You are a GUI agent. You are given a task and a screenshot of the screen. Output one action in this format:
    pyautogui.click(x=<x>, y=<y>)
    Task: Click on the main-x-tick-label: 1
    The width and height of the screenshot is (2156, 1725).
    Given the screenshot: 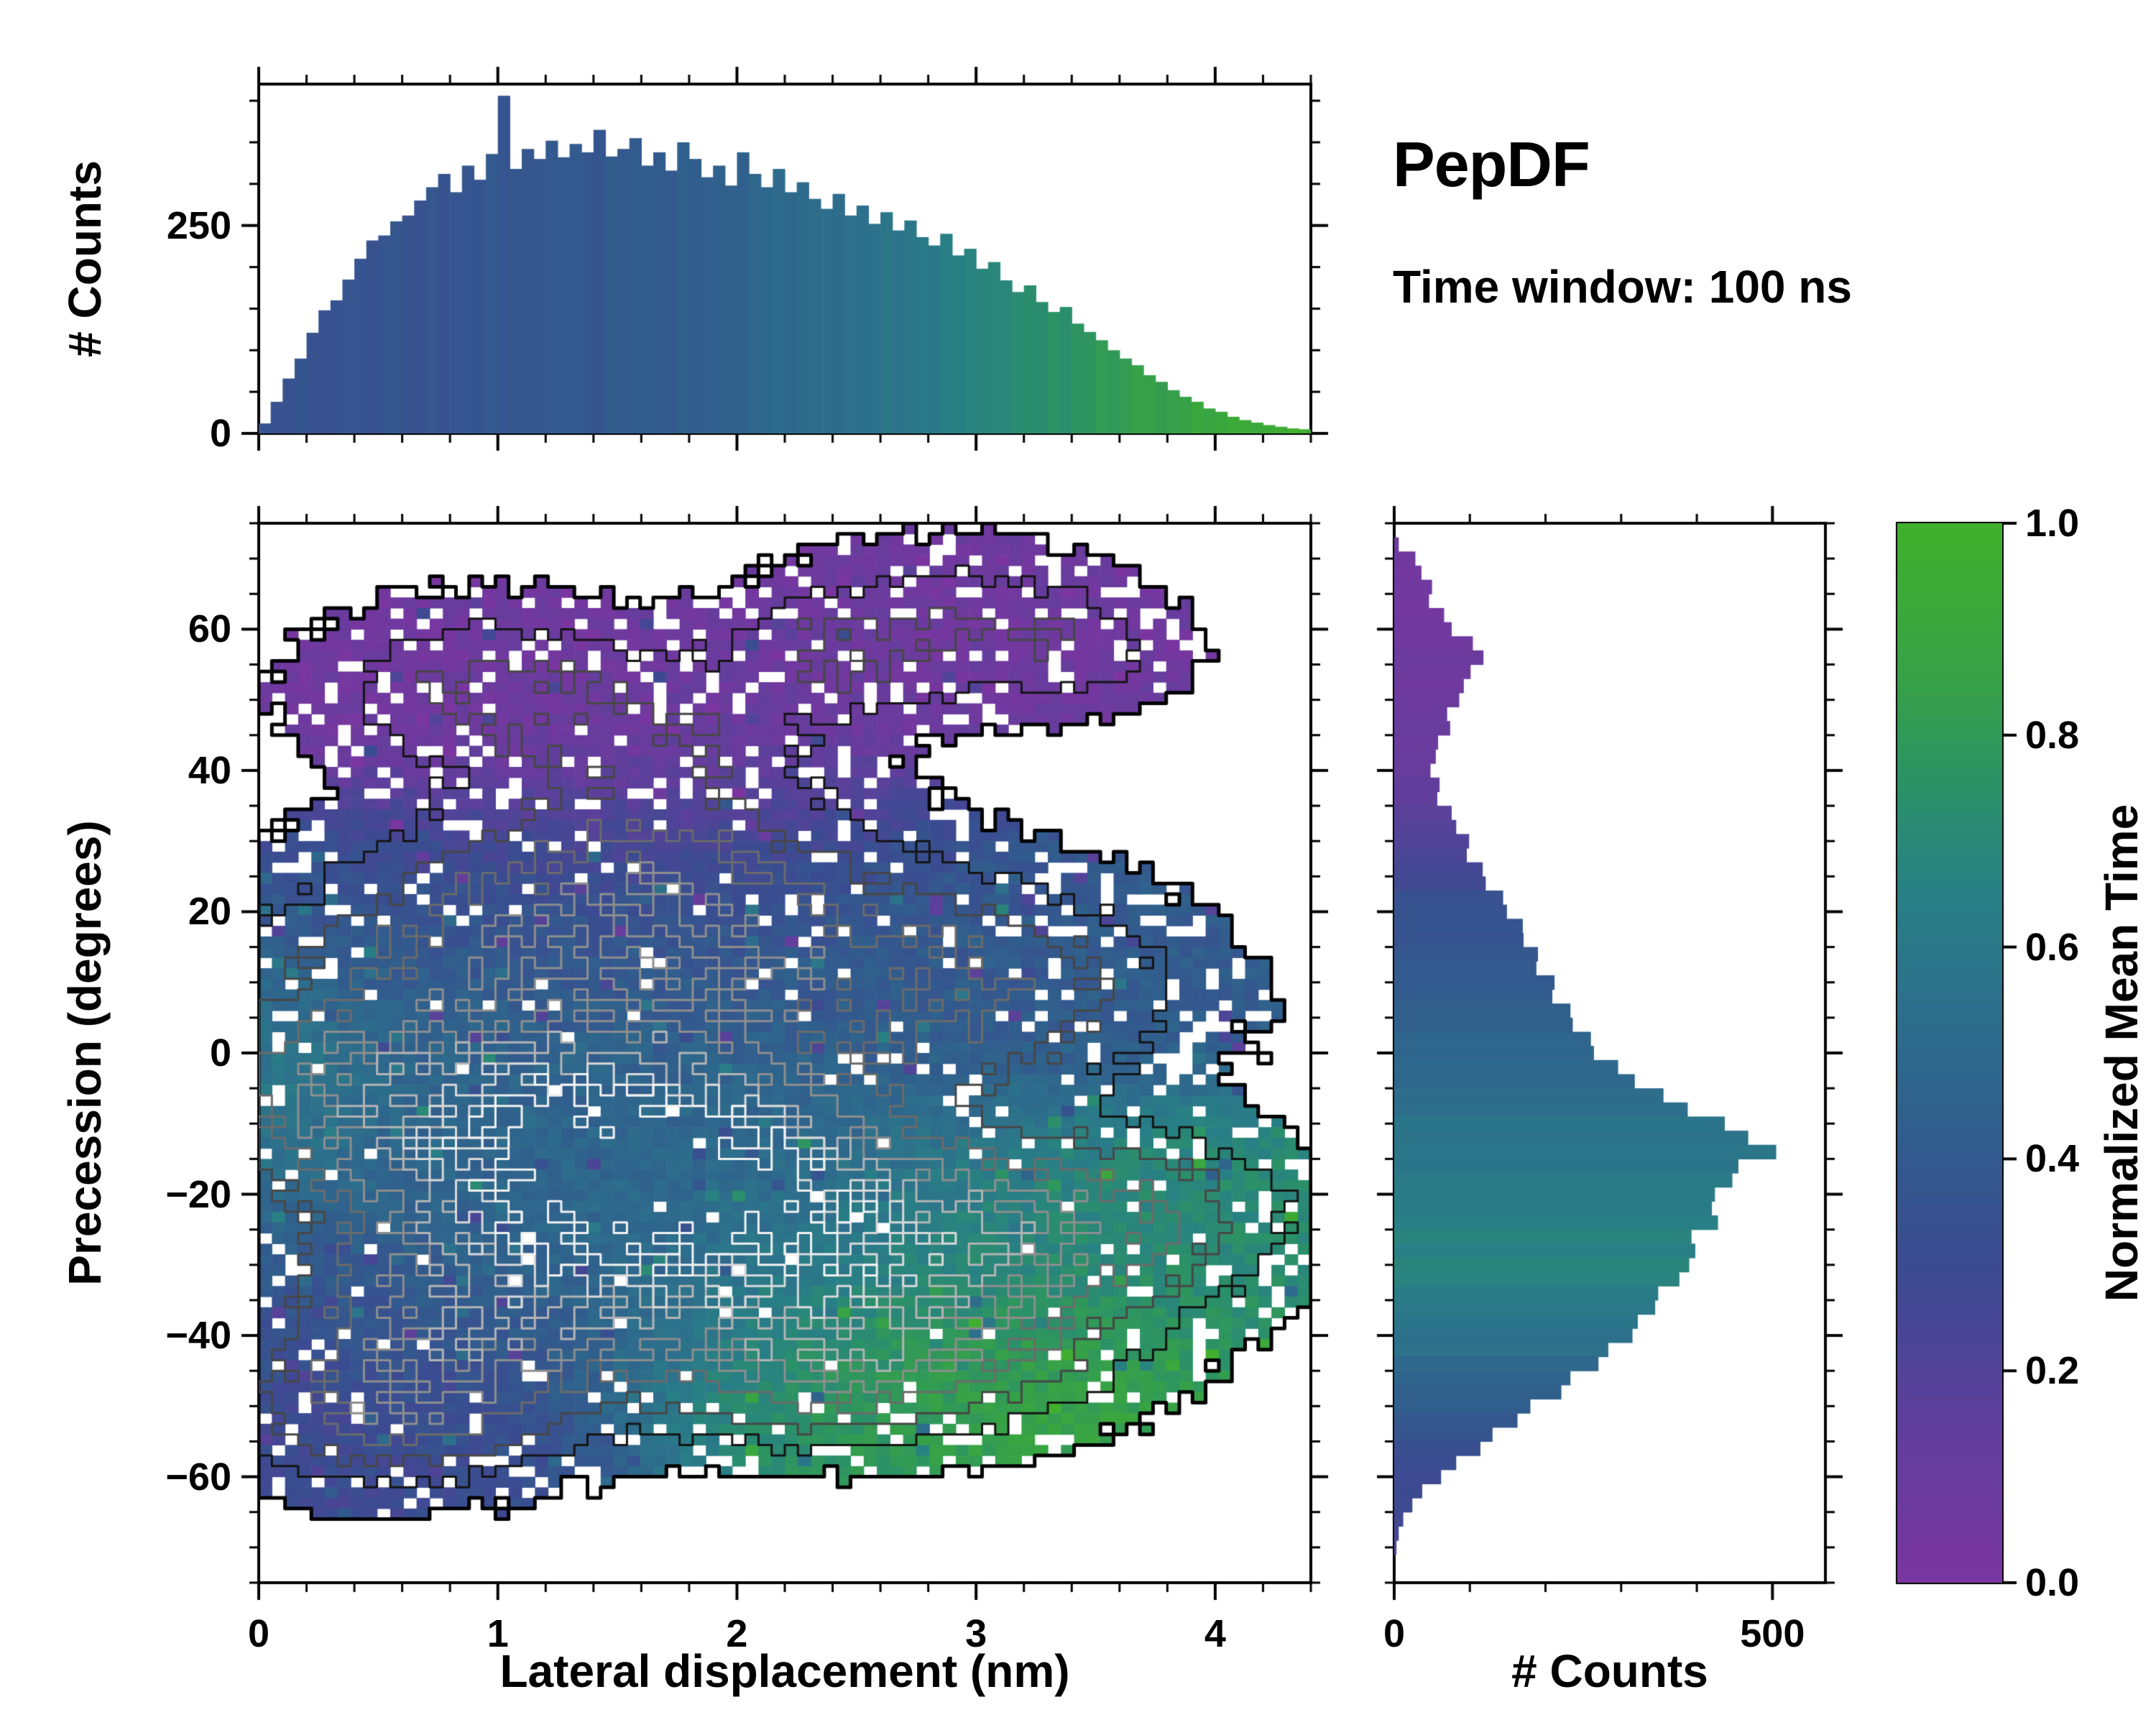 What is the action you would take?
    pyautogui.click(x=498, y=1633)
    